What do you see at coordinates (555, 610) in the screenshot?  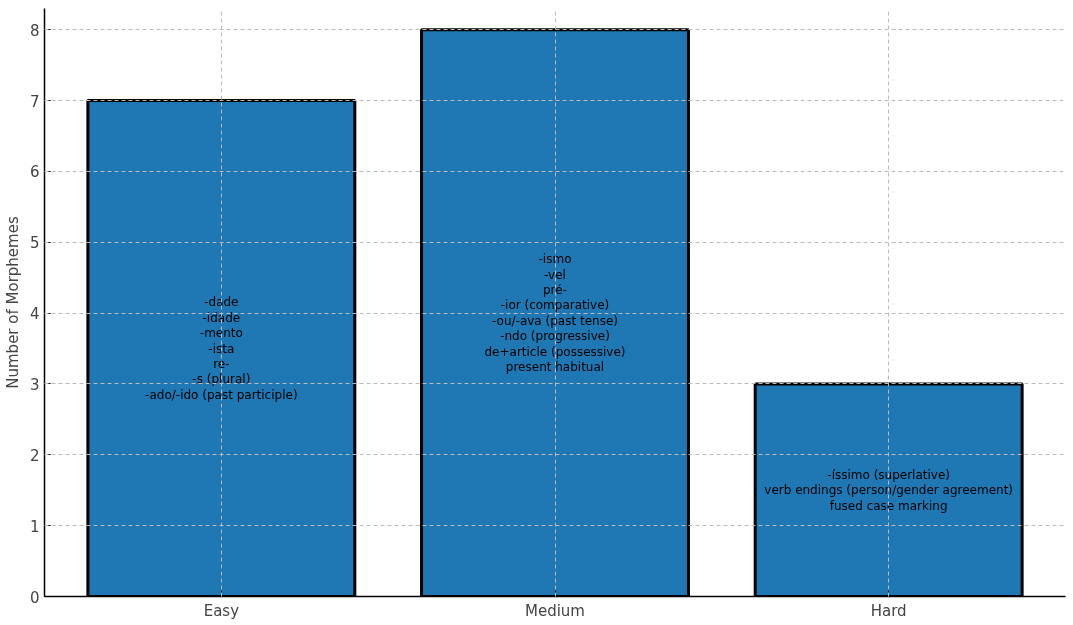 I see `x-tick-label: Medium` at bounding box center [555, 610].